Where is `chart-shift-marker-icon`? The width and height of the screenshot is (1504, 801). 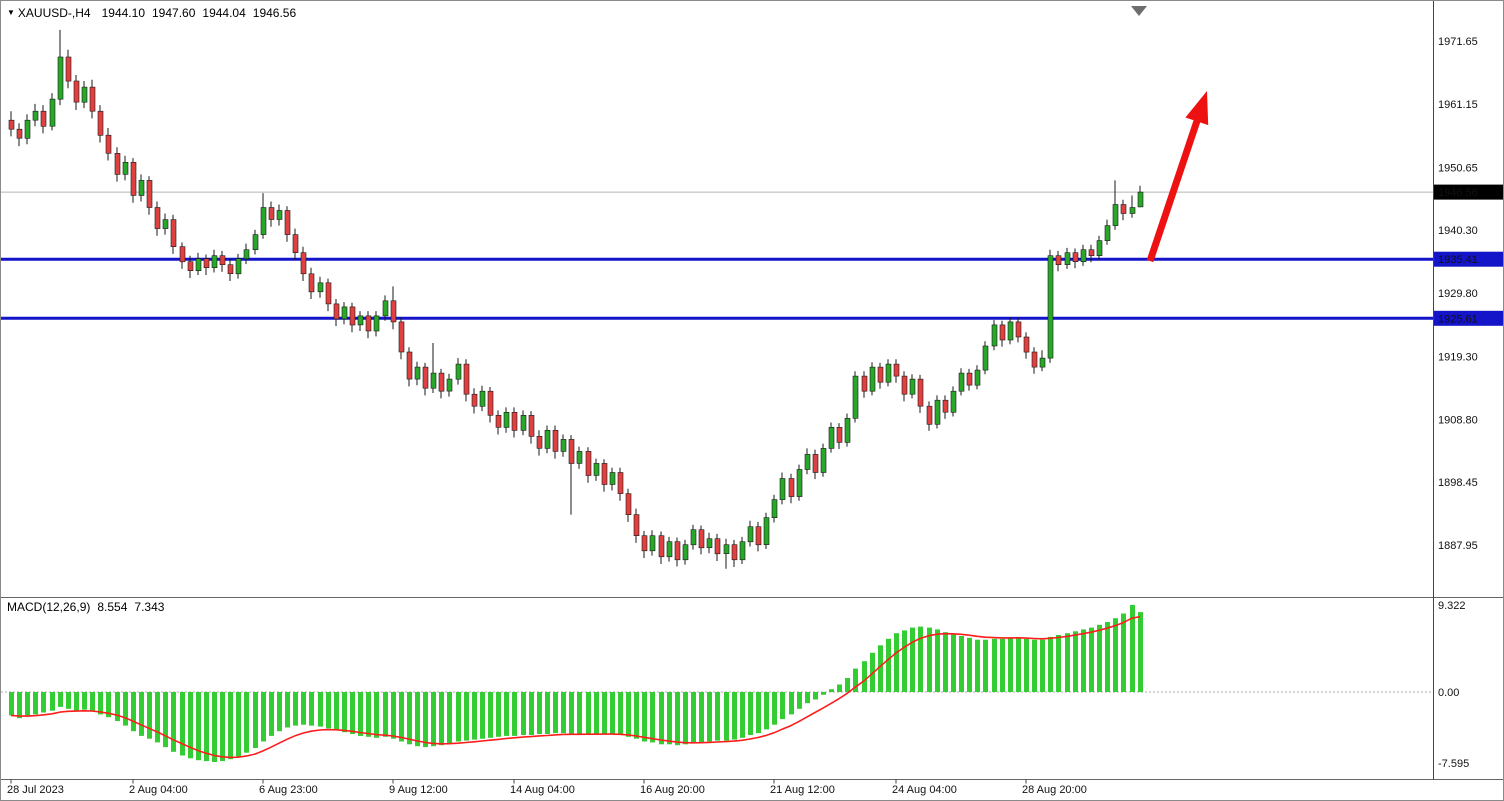 chart-shift-marker-icon is located at coordinates (1139, 11).